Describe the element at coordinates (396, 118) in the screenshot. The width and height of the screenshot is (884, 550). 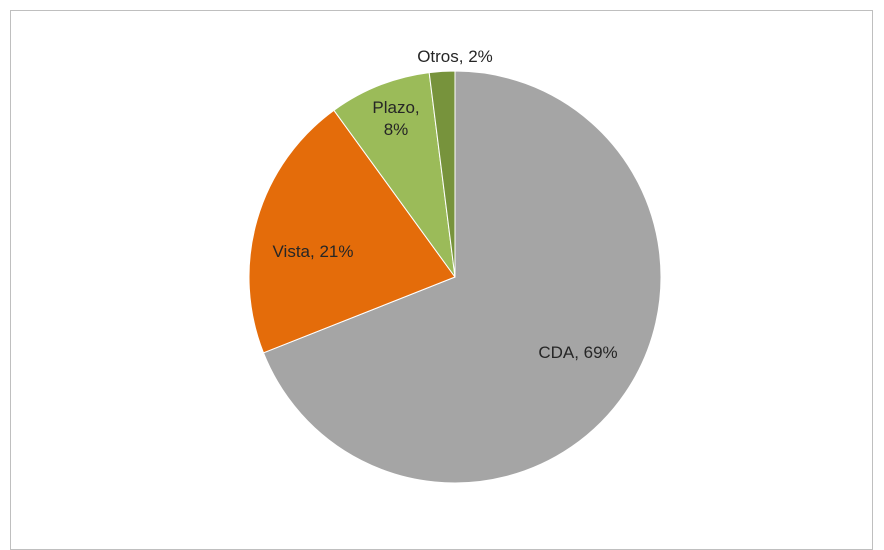
I see `data-label: Plazo, 8%` at that location.